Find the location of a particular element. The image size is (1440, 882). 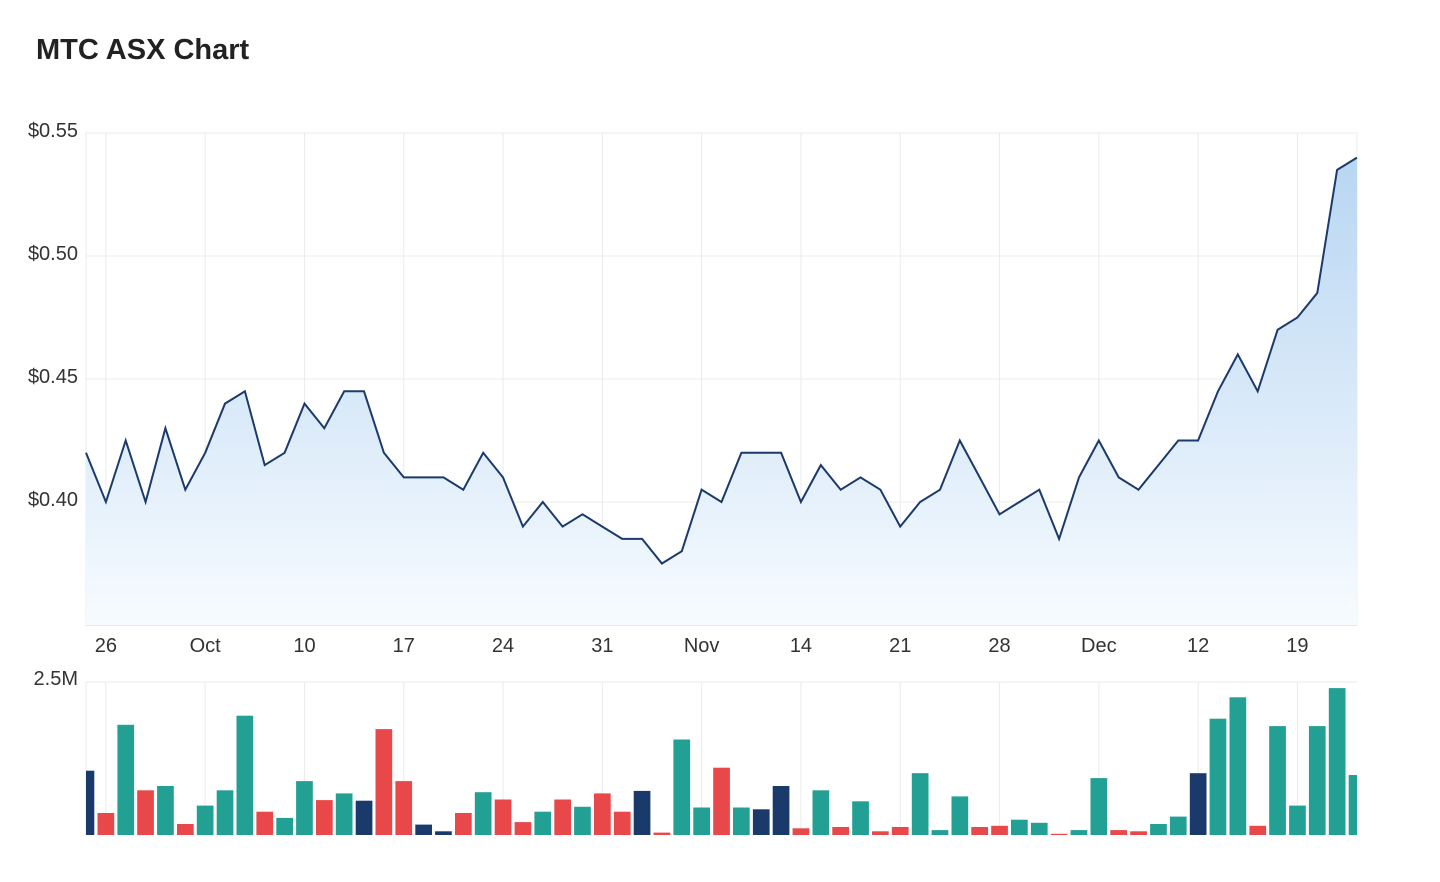

date-tick-label: Oct is located at coordinates (206, 646).